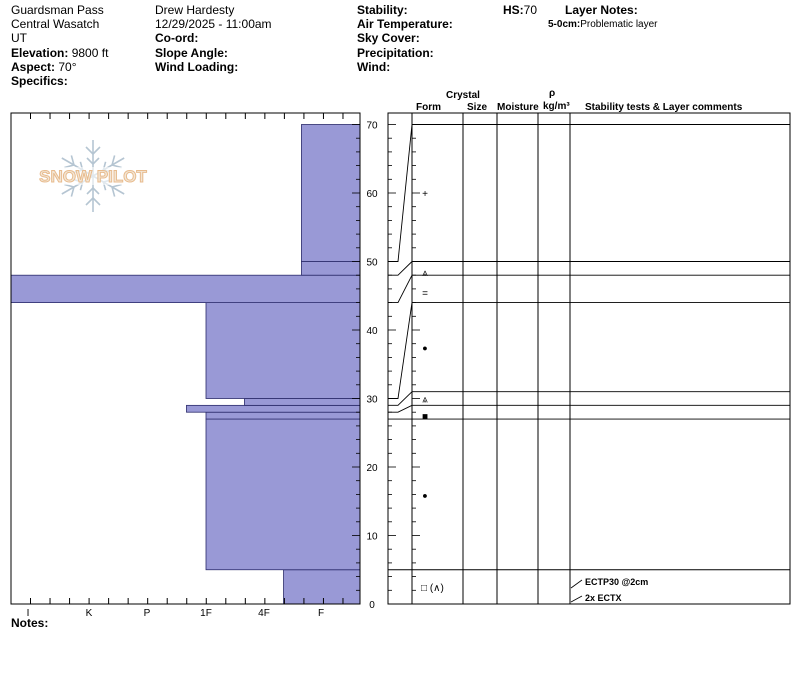 The height and width of the screenshot is (676, 800). What do you see at coordinates (195, 10) in the screenshot?
I see `observer-name: Drew Hardesty` at bounding box center [195, 10].